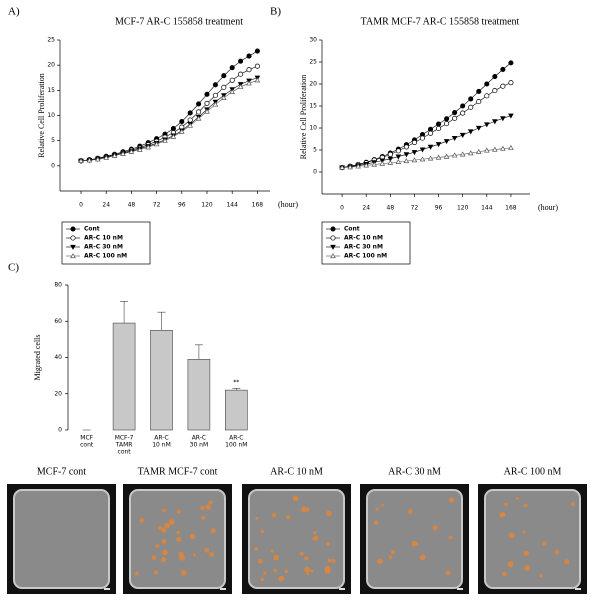 Image resolution: width=593 pixels, height=603 pixels. I want to click on x-tick-label: 30 nM, so click(199, 445).